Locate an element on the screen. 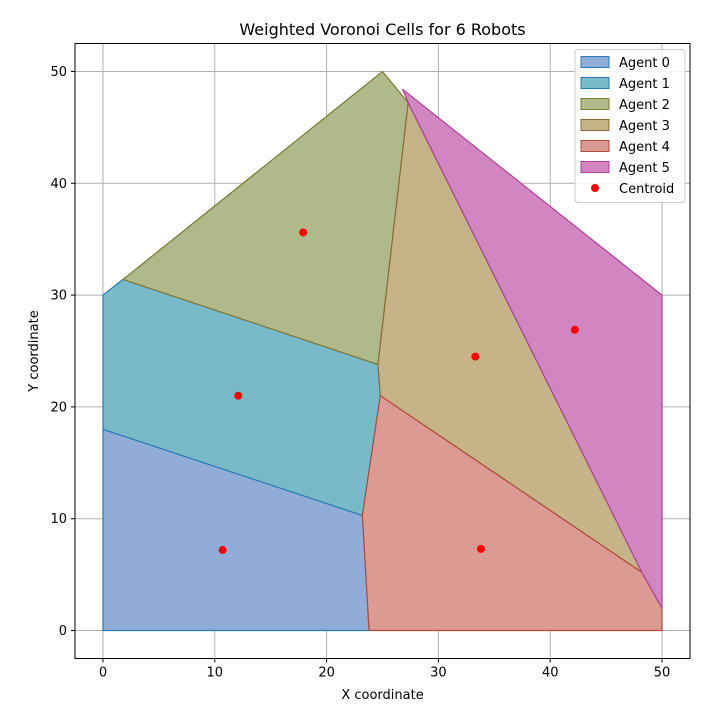 Image resolution: width=722 pixels, height=721 pixels. x-tick-label: 50 is located at coordinates (662, 673).